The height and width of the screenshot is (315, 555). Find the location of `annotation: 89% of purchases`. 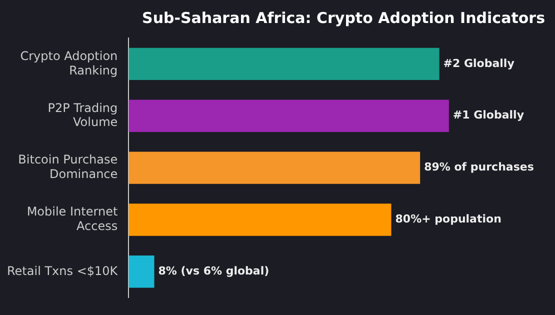

annotation: 89% of purchases is located at coordinates (479, 167).